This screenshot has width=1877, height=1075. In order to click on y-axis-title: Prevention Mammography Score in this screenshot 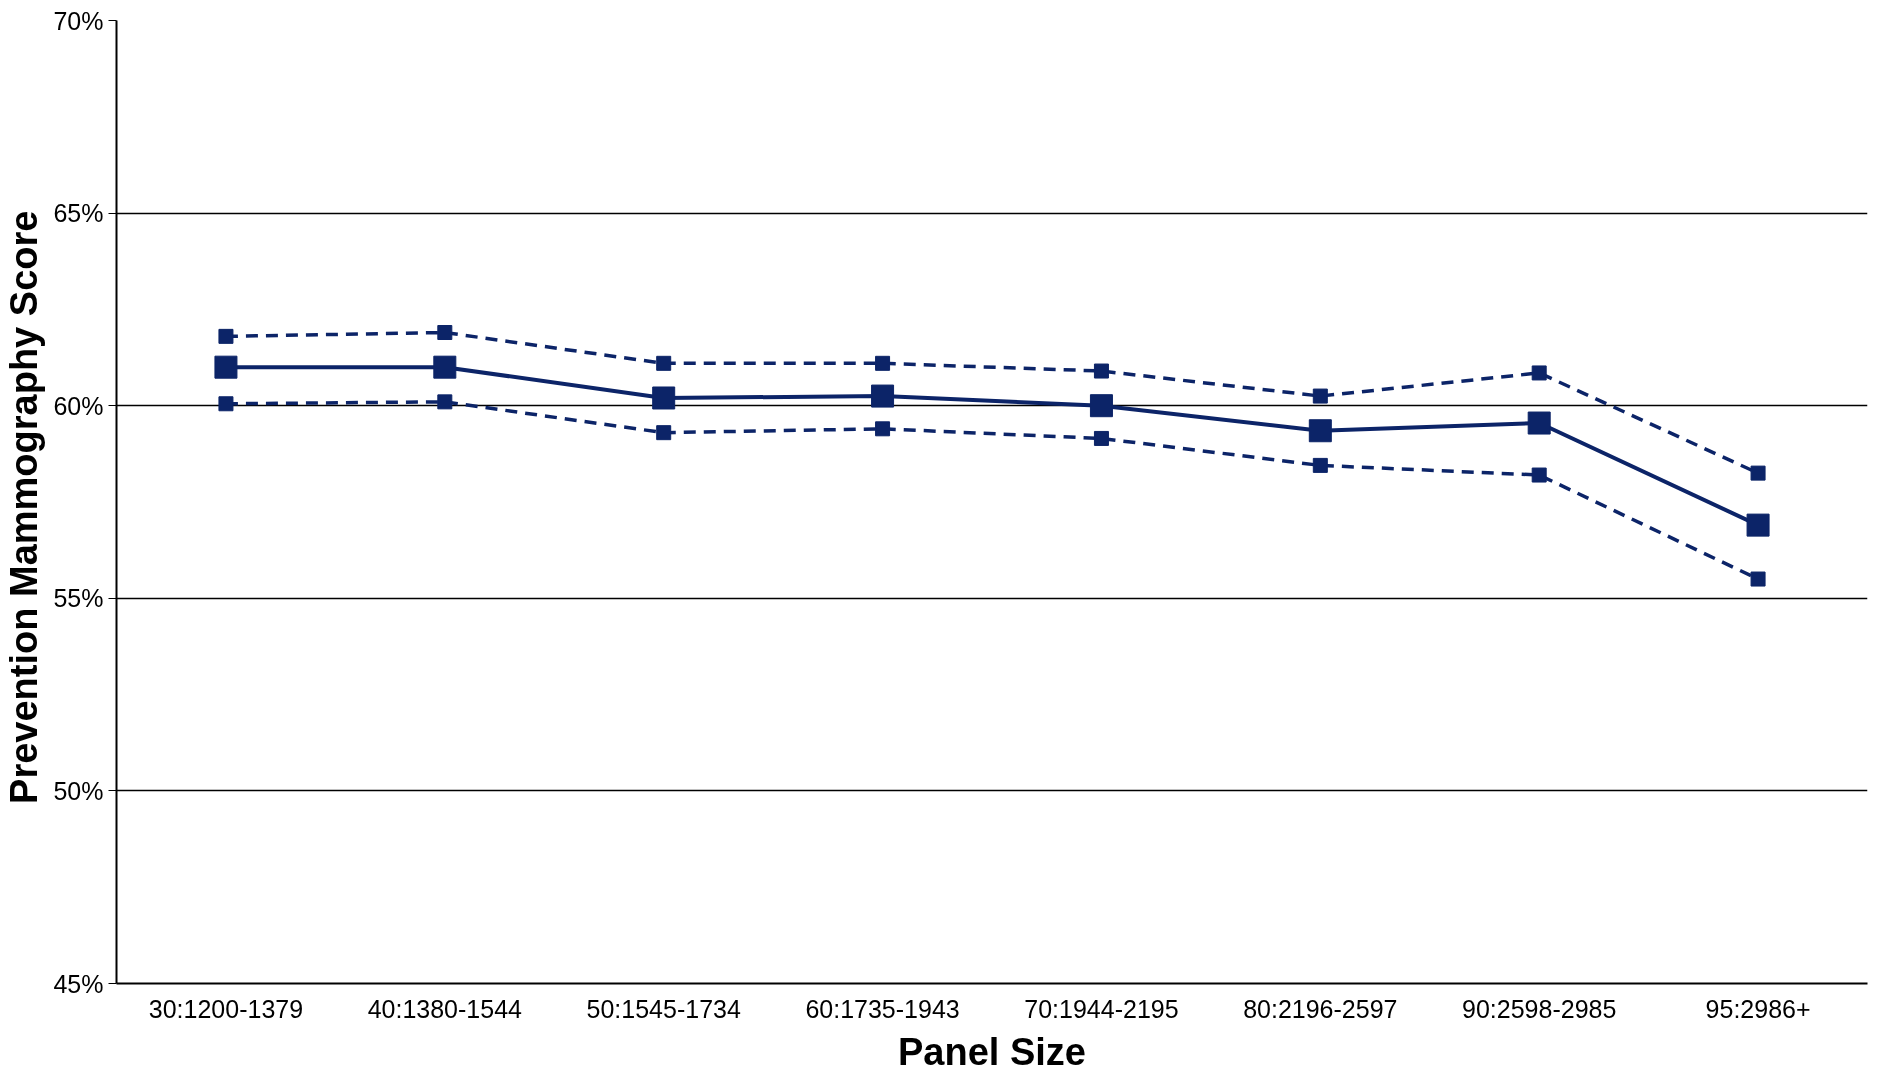, I will do `click(24, 507)`.